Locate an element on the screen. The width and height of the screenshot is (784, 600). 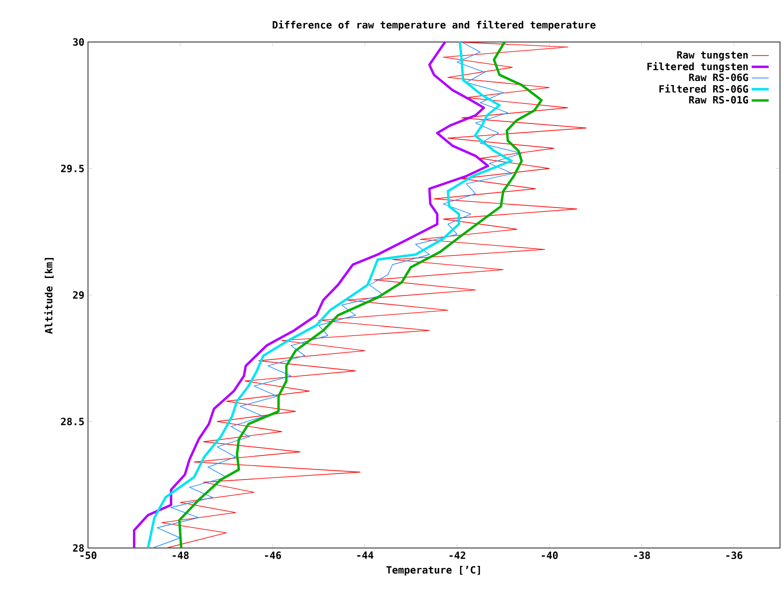
x-axis-title: Temperature [’C] is located at coordinates (433, 571).